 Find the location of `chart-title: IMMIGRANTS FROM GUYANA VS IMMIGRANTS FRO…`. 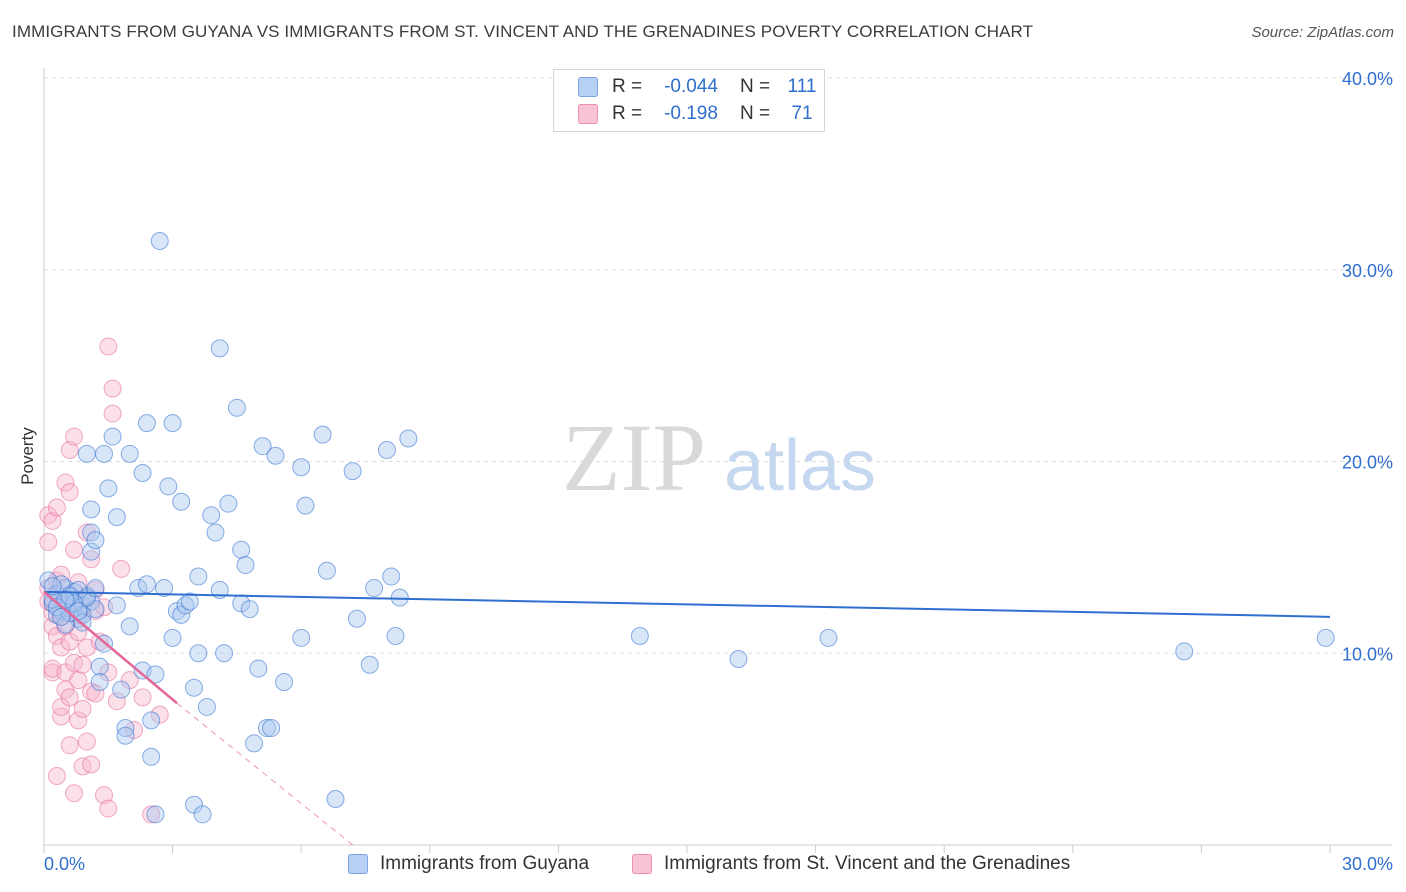

chart-title: IMMIGRANTS FROM GUYANA VS IMMIGRANTS FRO… is located at coordinates (523, 31).